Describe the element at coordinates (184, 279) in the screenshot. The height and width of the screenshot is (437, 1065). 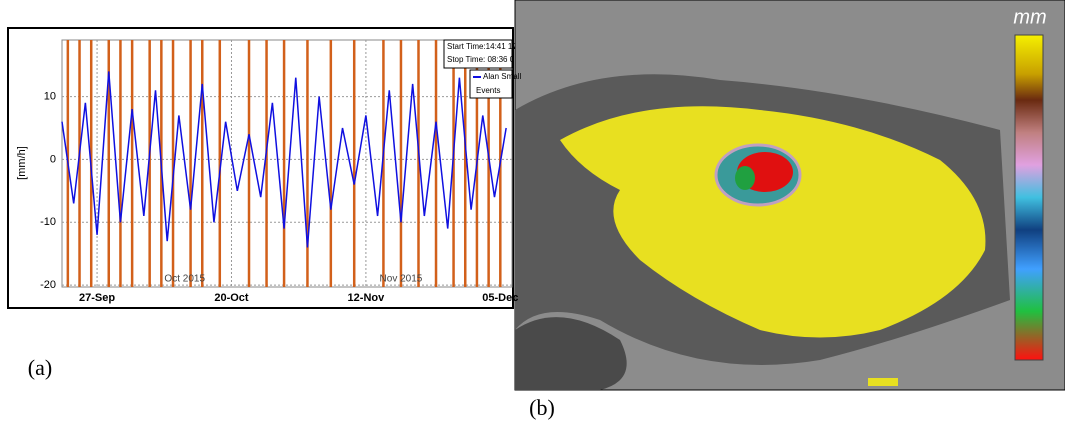
I see `annotation: Oct 2015` at that location.